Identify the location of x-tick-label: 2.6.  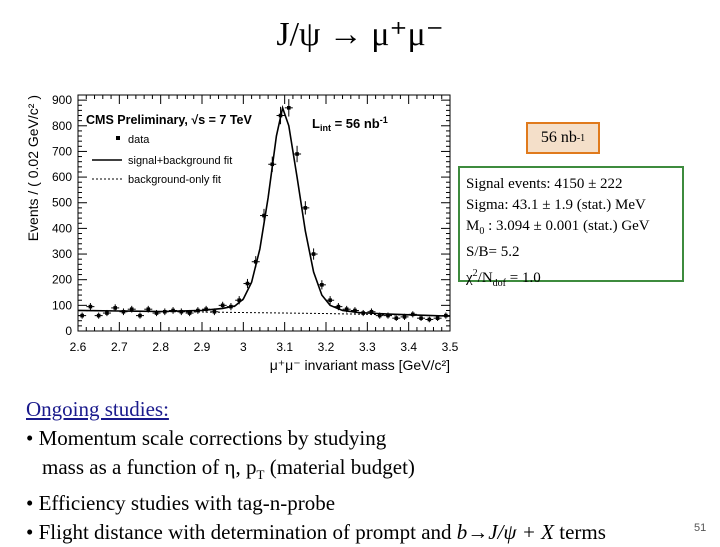
(78, 347).